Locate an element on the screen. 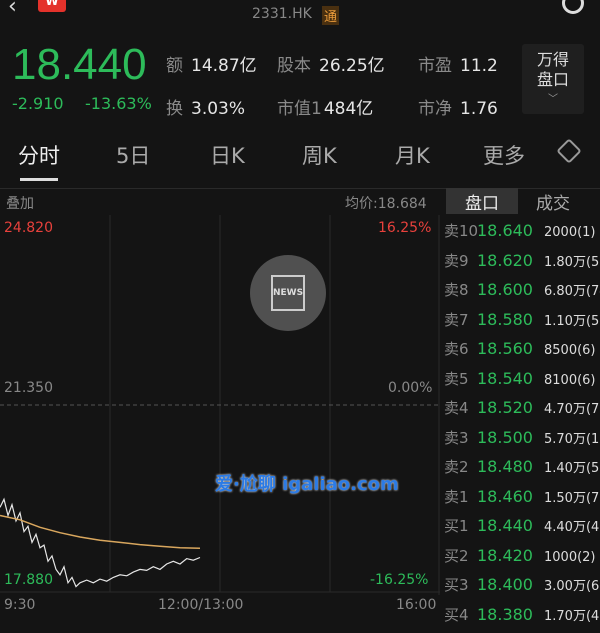 This screenshot has height=633, width=600. stat-turnover: 换 3.03% is located at coordinates (206, 109).